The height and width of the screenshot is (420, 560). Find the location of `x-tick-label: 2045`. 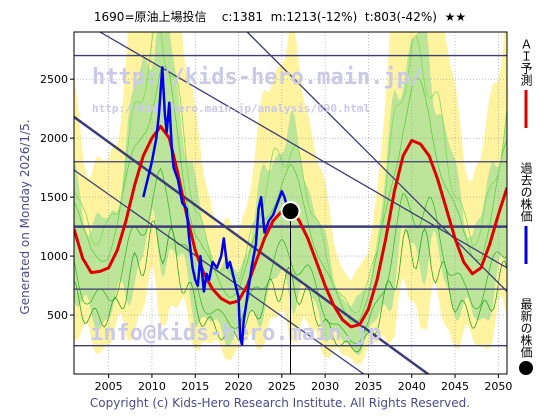

x-tick-label: 2045 is located at coordinates (455, 386).